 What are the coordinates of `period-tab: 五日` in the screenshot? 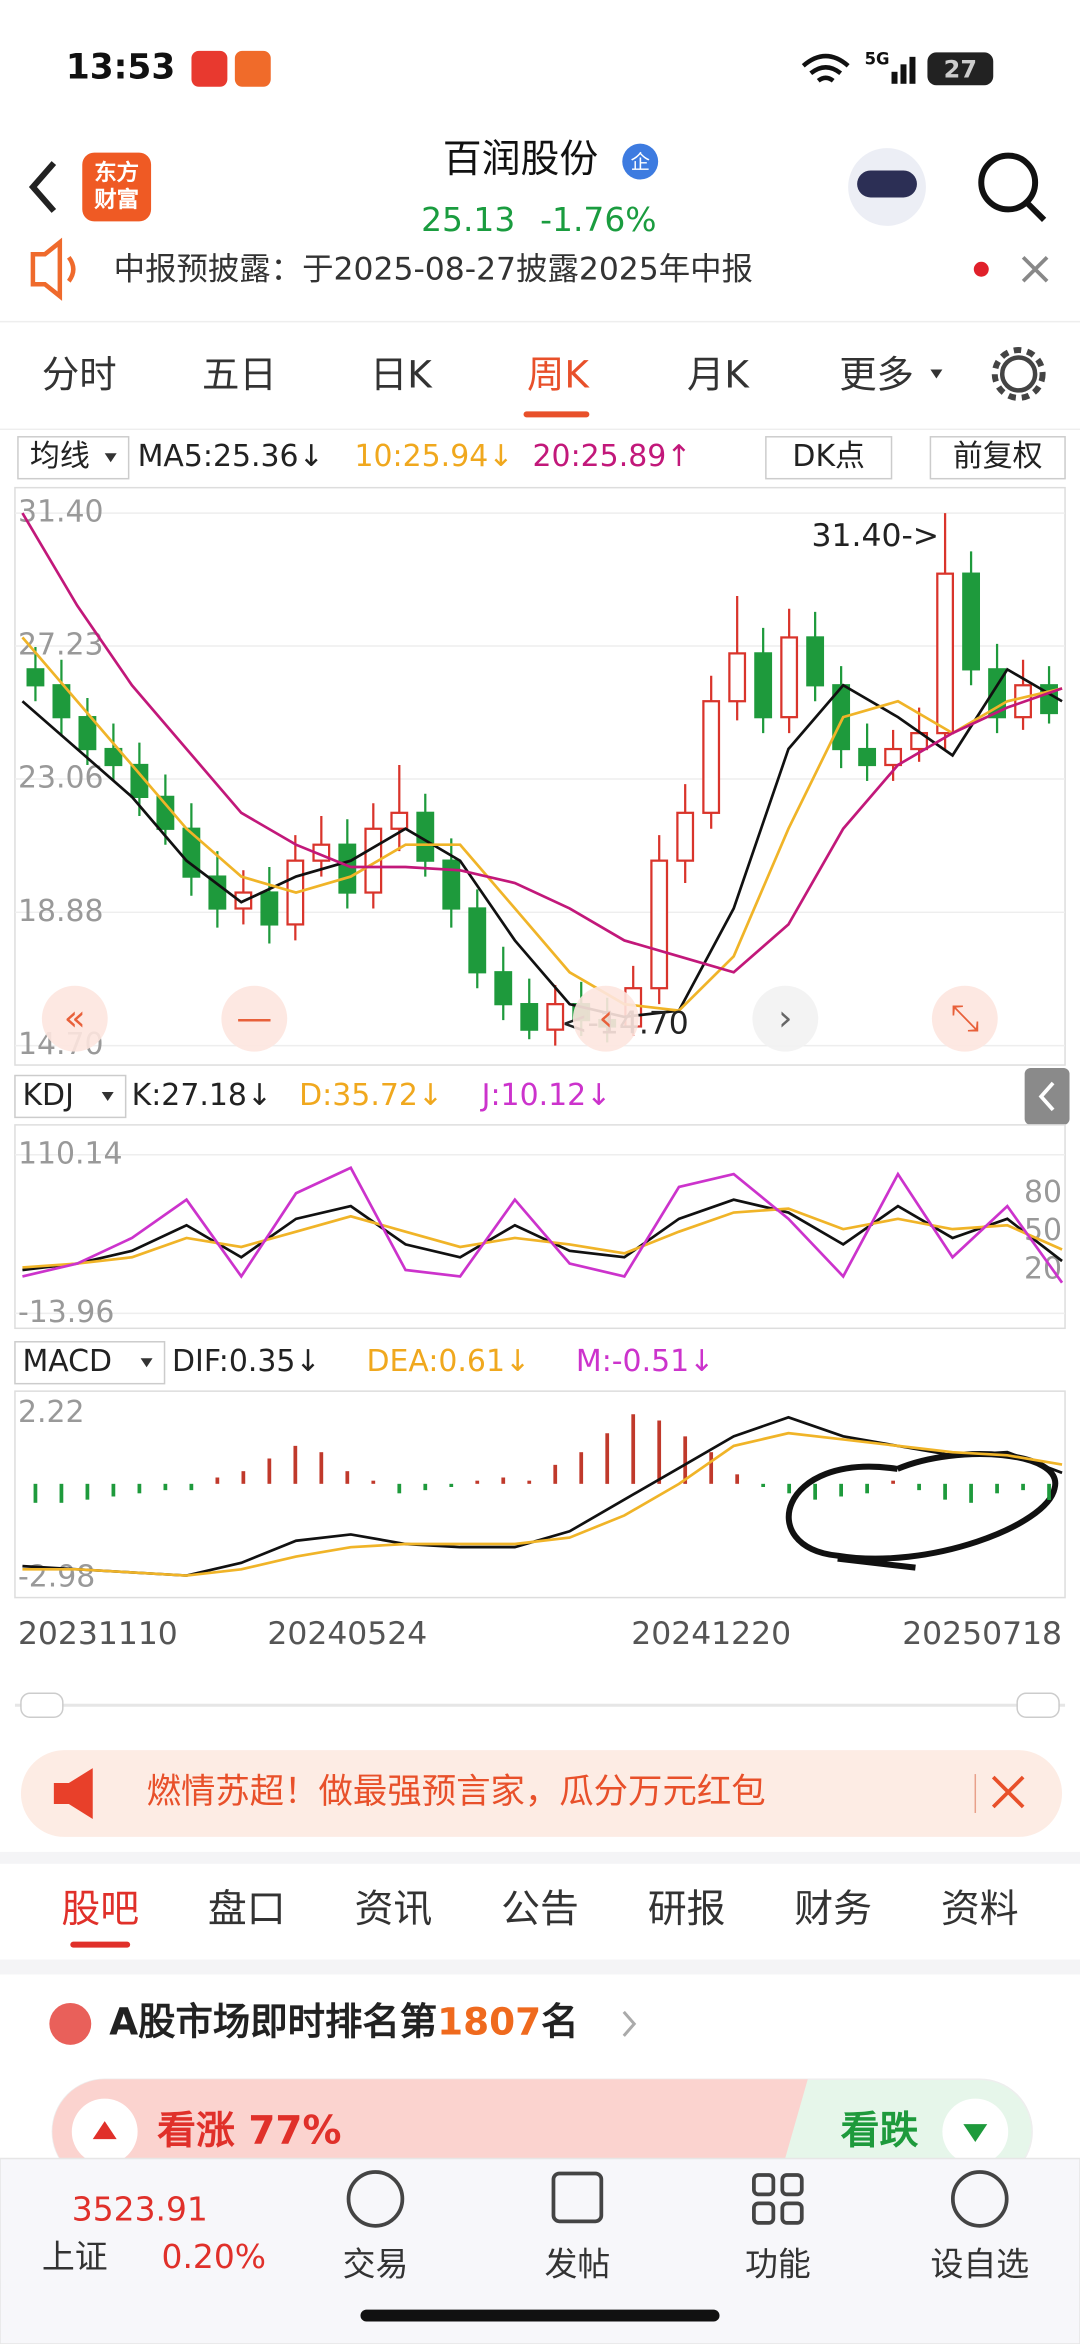 It's located at (239, 374).